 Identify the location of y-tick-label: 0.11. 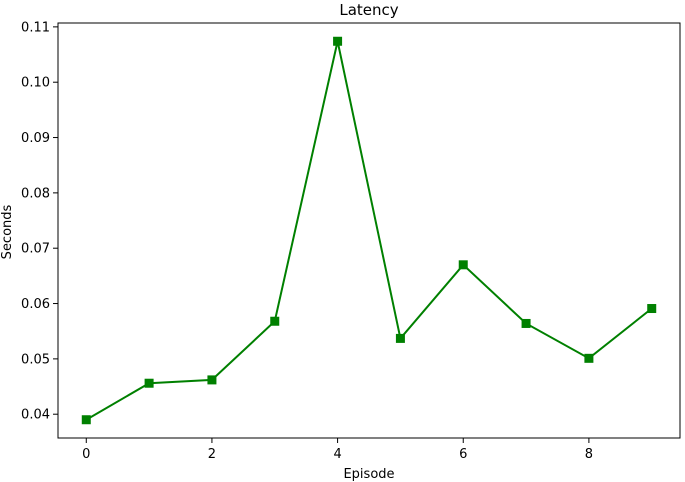
(35, 27).